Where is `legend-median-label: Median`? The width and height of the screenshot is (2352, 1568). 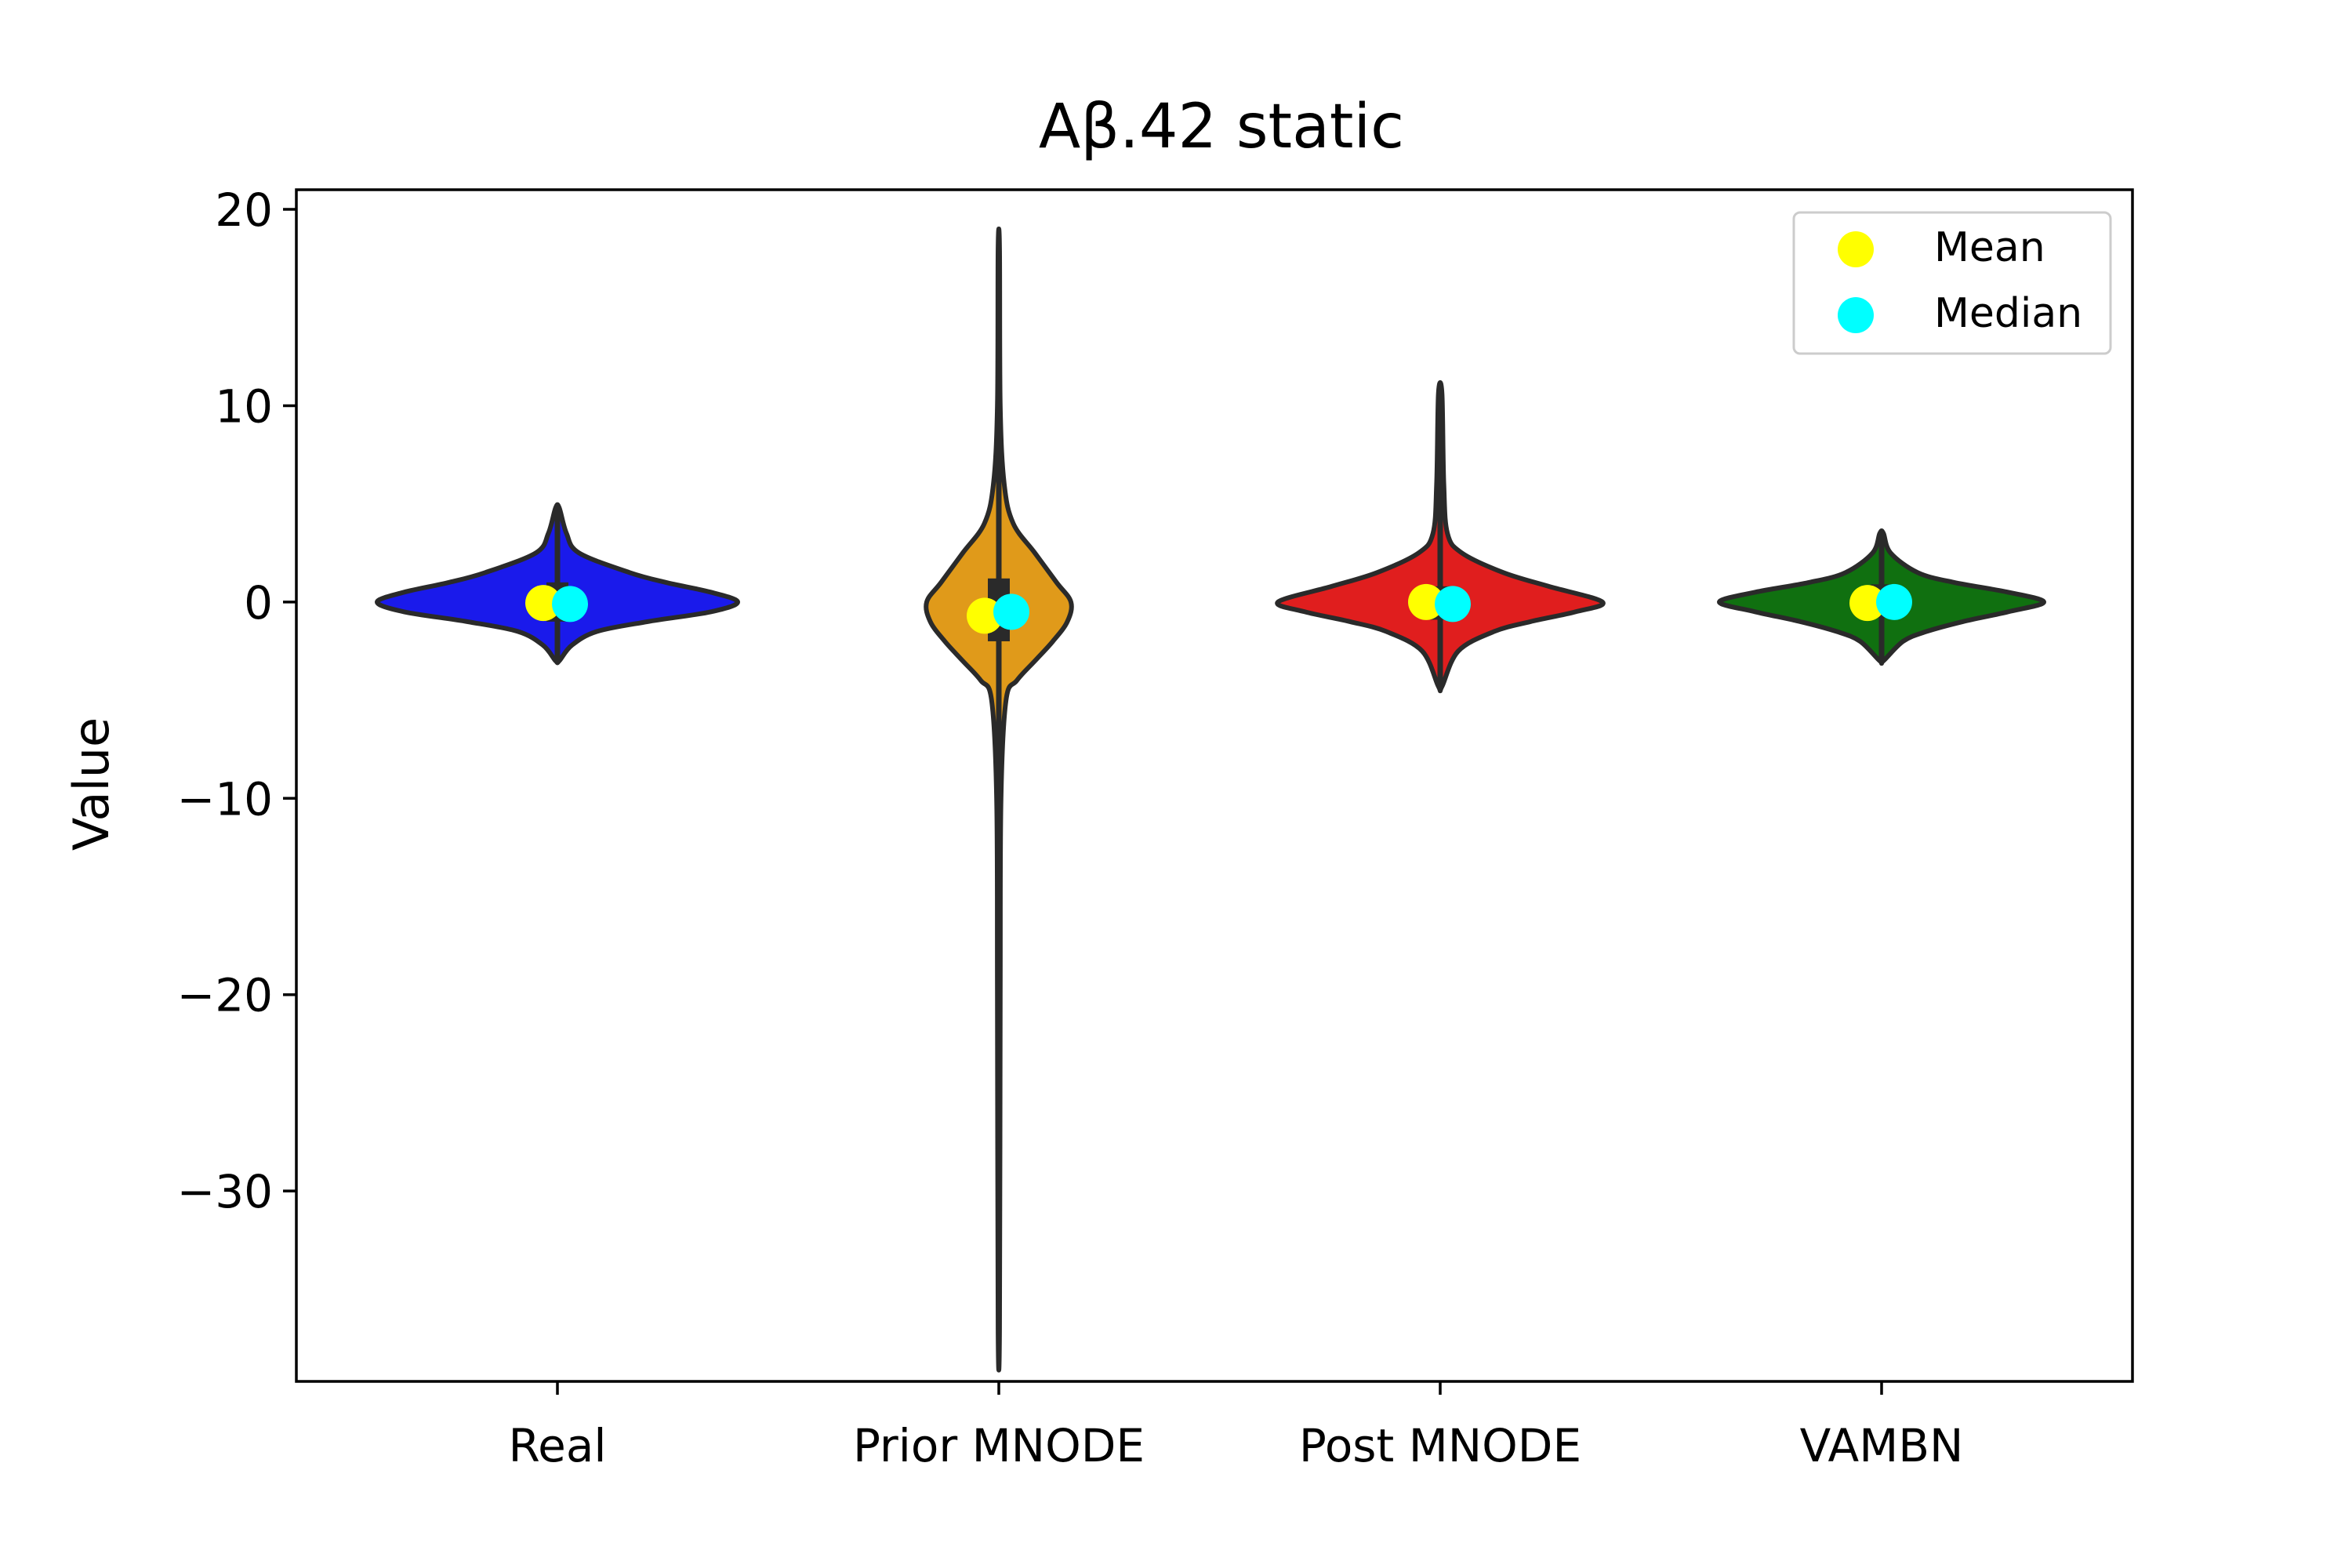 legend-median-label: Median is located at coordinates (2008, 313).